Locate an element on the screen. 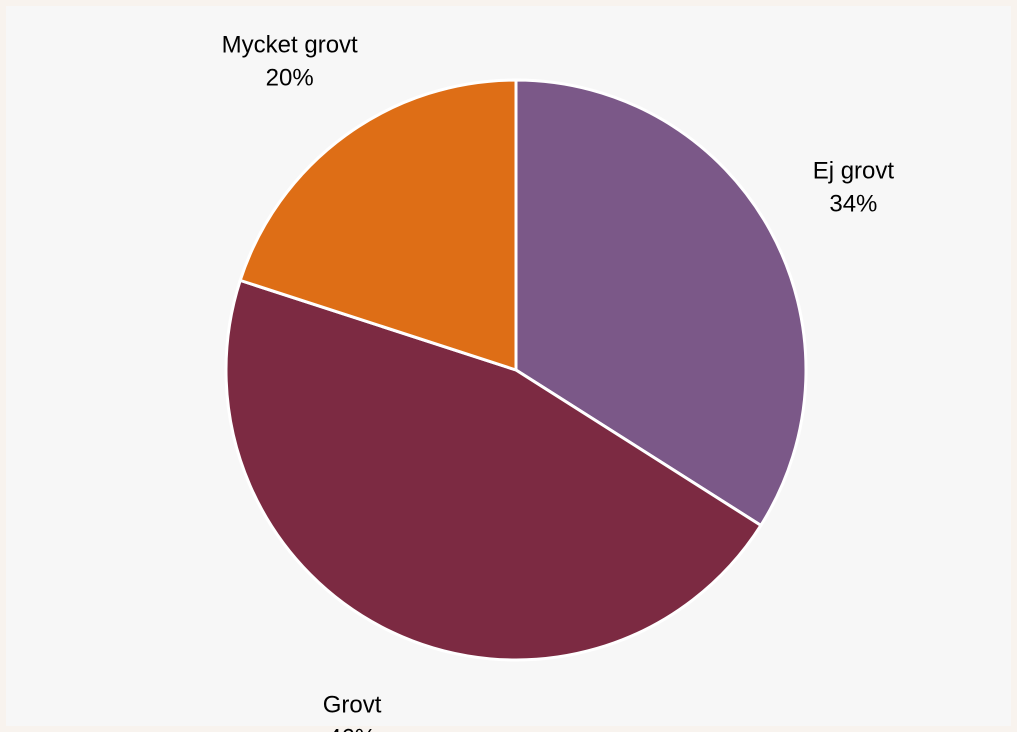  slice-category-label: Mycket grovt is located at coordinates (290, 45).